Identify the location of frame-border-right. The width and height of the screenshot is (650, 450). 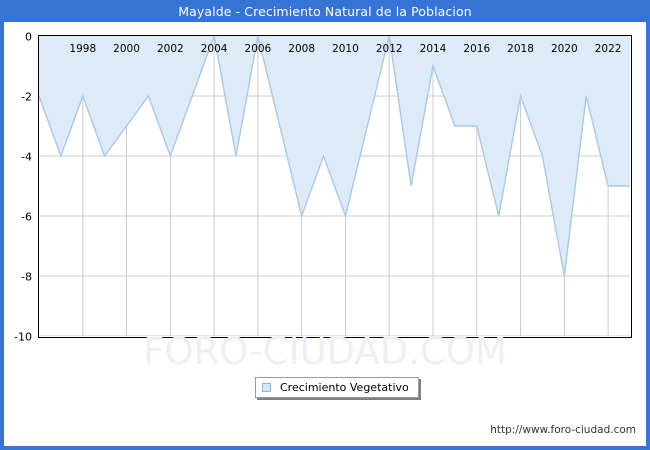
(648, 225).